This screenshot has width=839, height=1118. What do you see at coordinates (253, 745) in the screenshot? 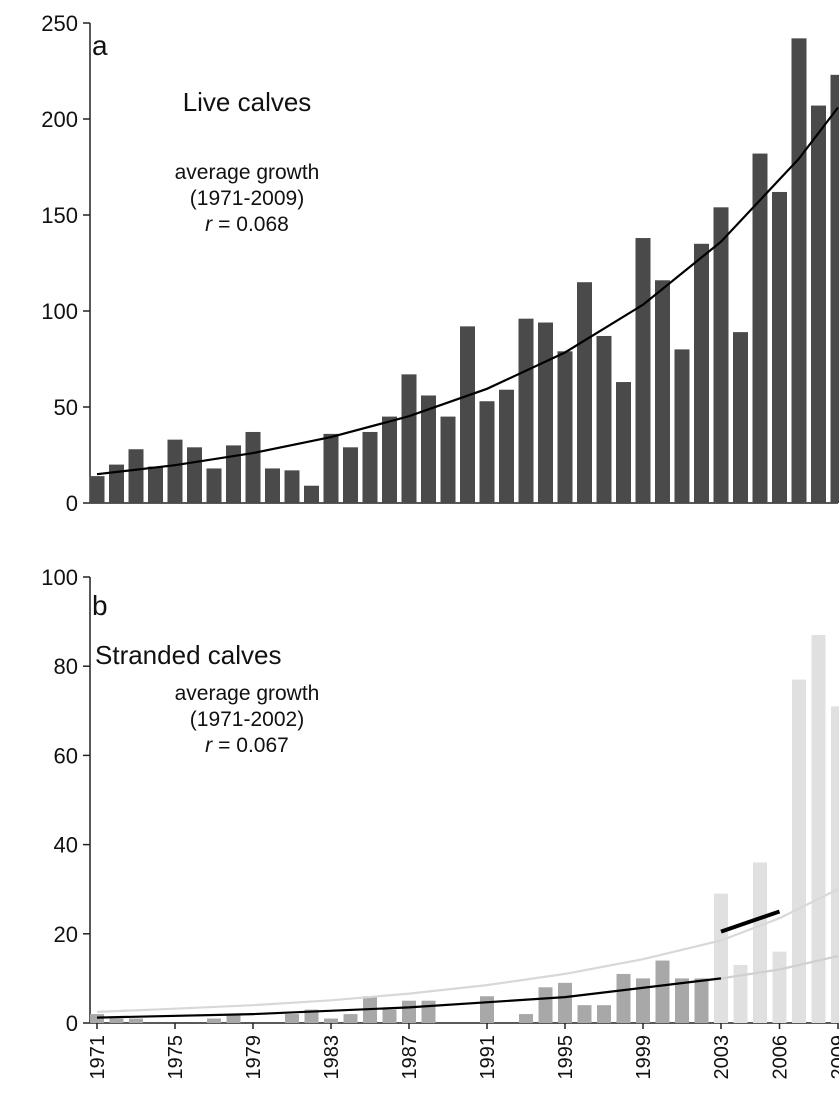
I see `stat-text: = 0.067` at bounding box center [253, 745].